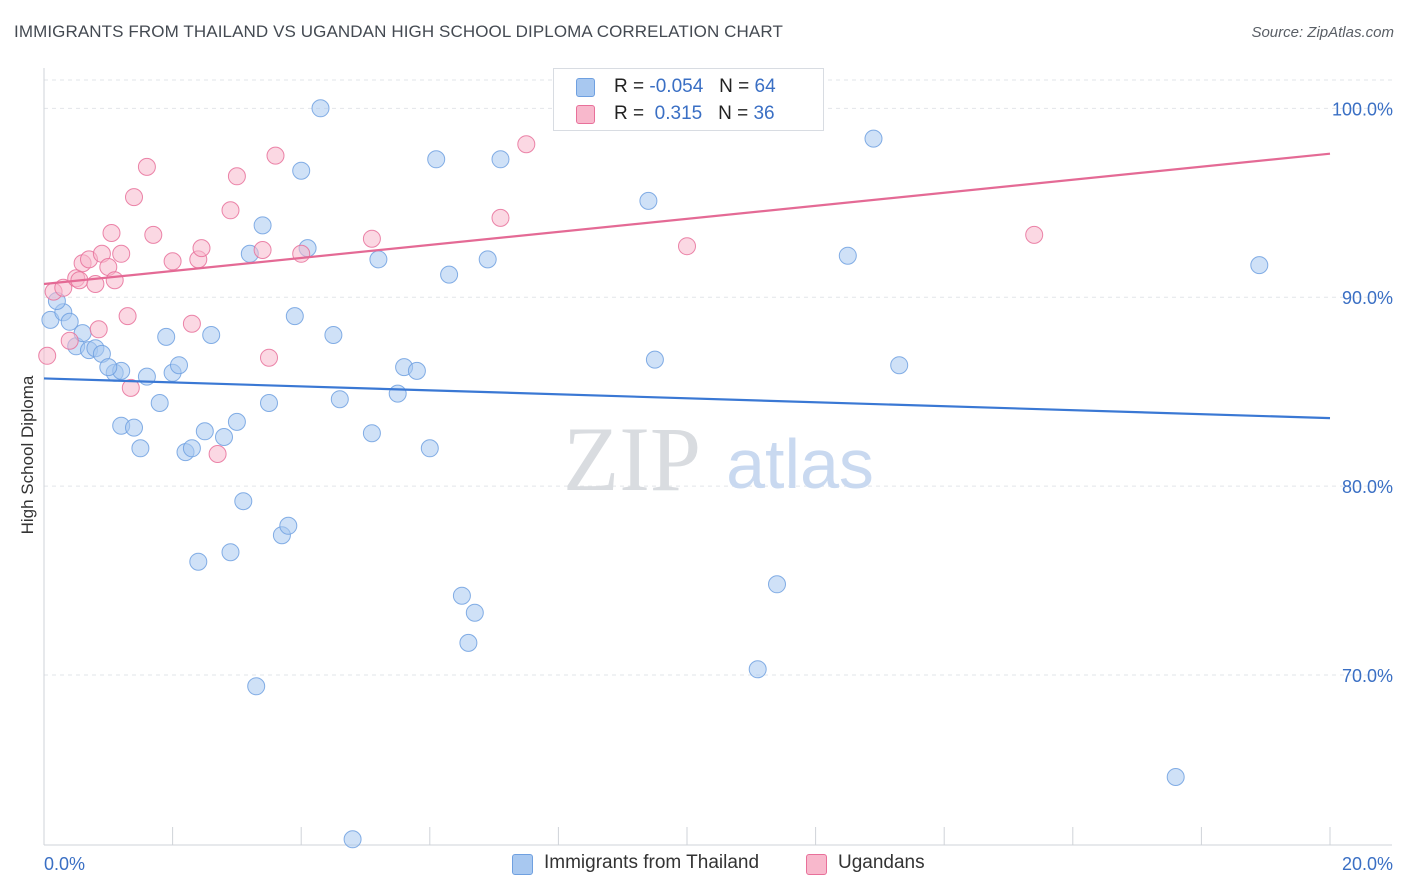 This screenshot has width=1406, height=892. I want to click on watermark-atlas: atlas, so click(800, 464).